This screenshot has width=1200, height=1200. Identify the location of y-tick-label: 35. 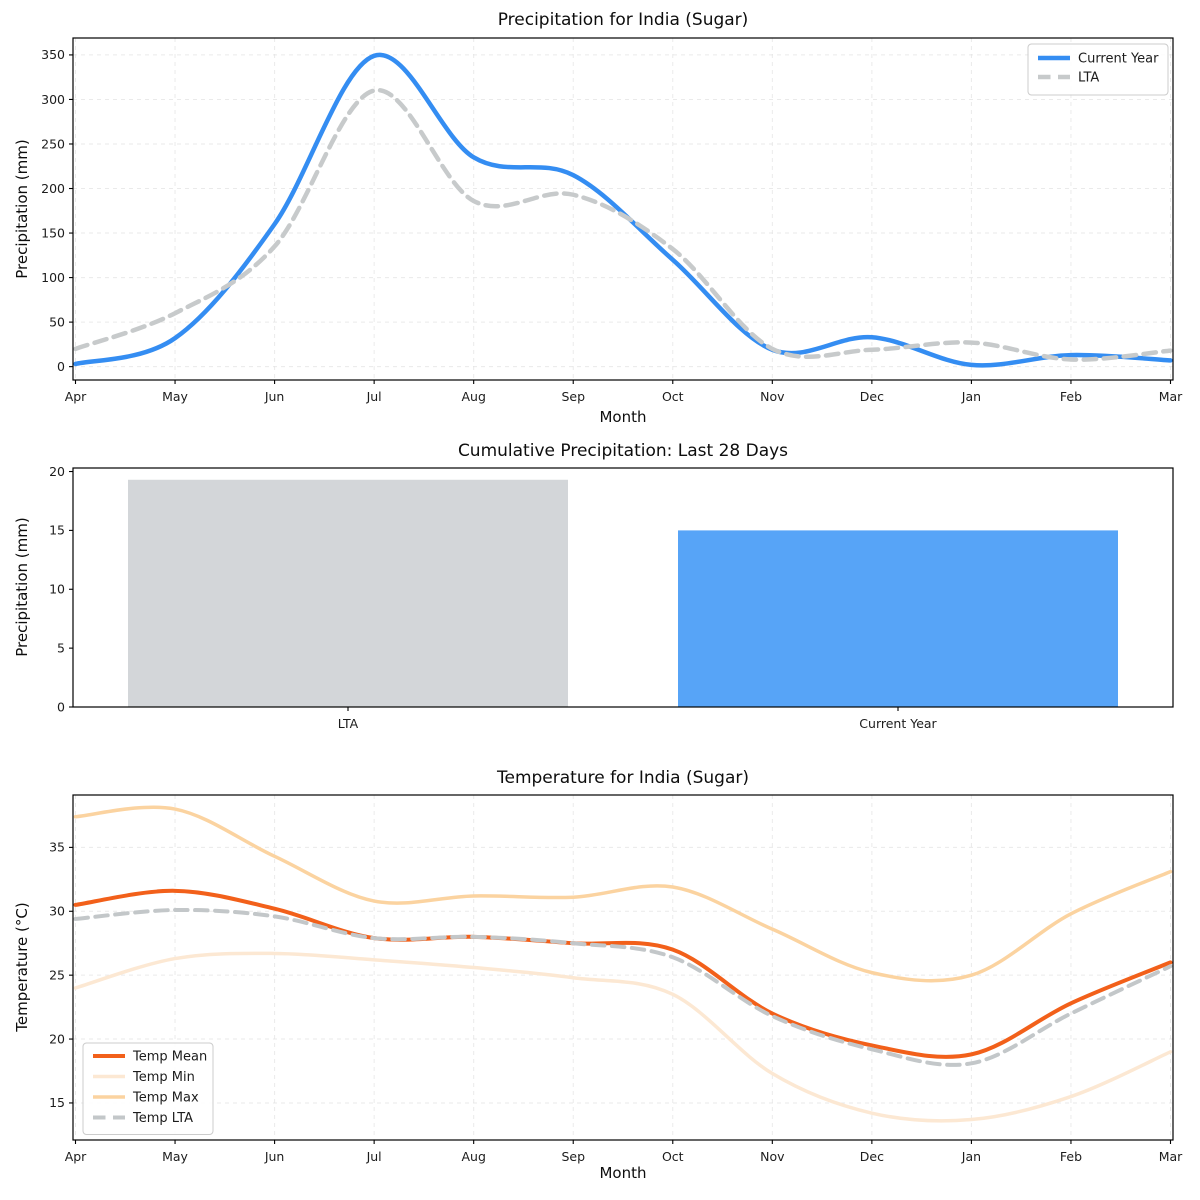
(57, 847).